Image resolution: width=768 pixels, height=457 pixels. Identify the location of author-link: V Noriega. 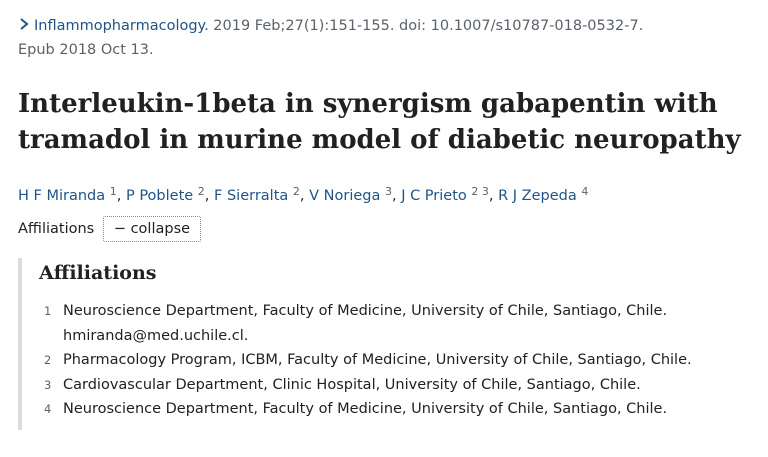
(345, 196).